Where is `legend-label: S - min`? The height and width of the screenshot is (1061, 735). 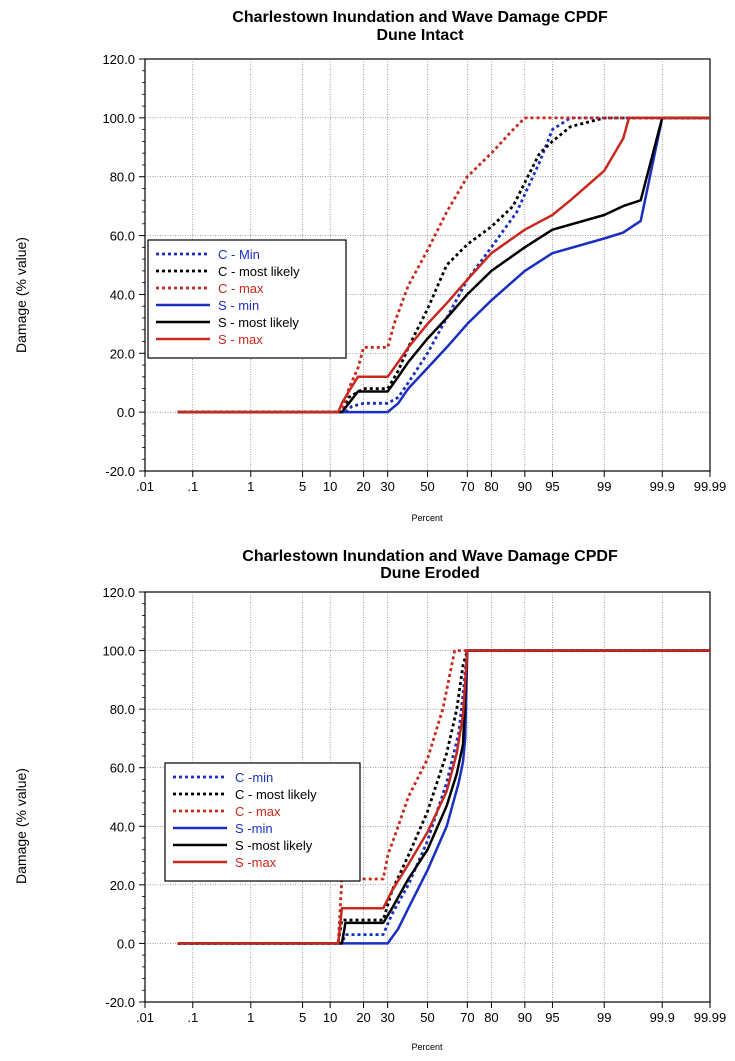 legend-label: S - min is located at coordinates (238, 305).